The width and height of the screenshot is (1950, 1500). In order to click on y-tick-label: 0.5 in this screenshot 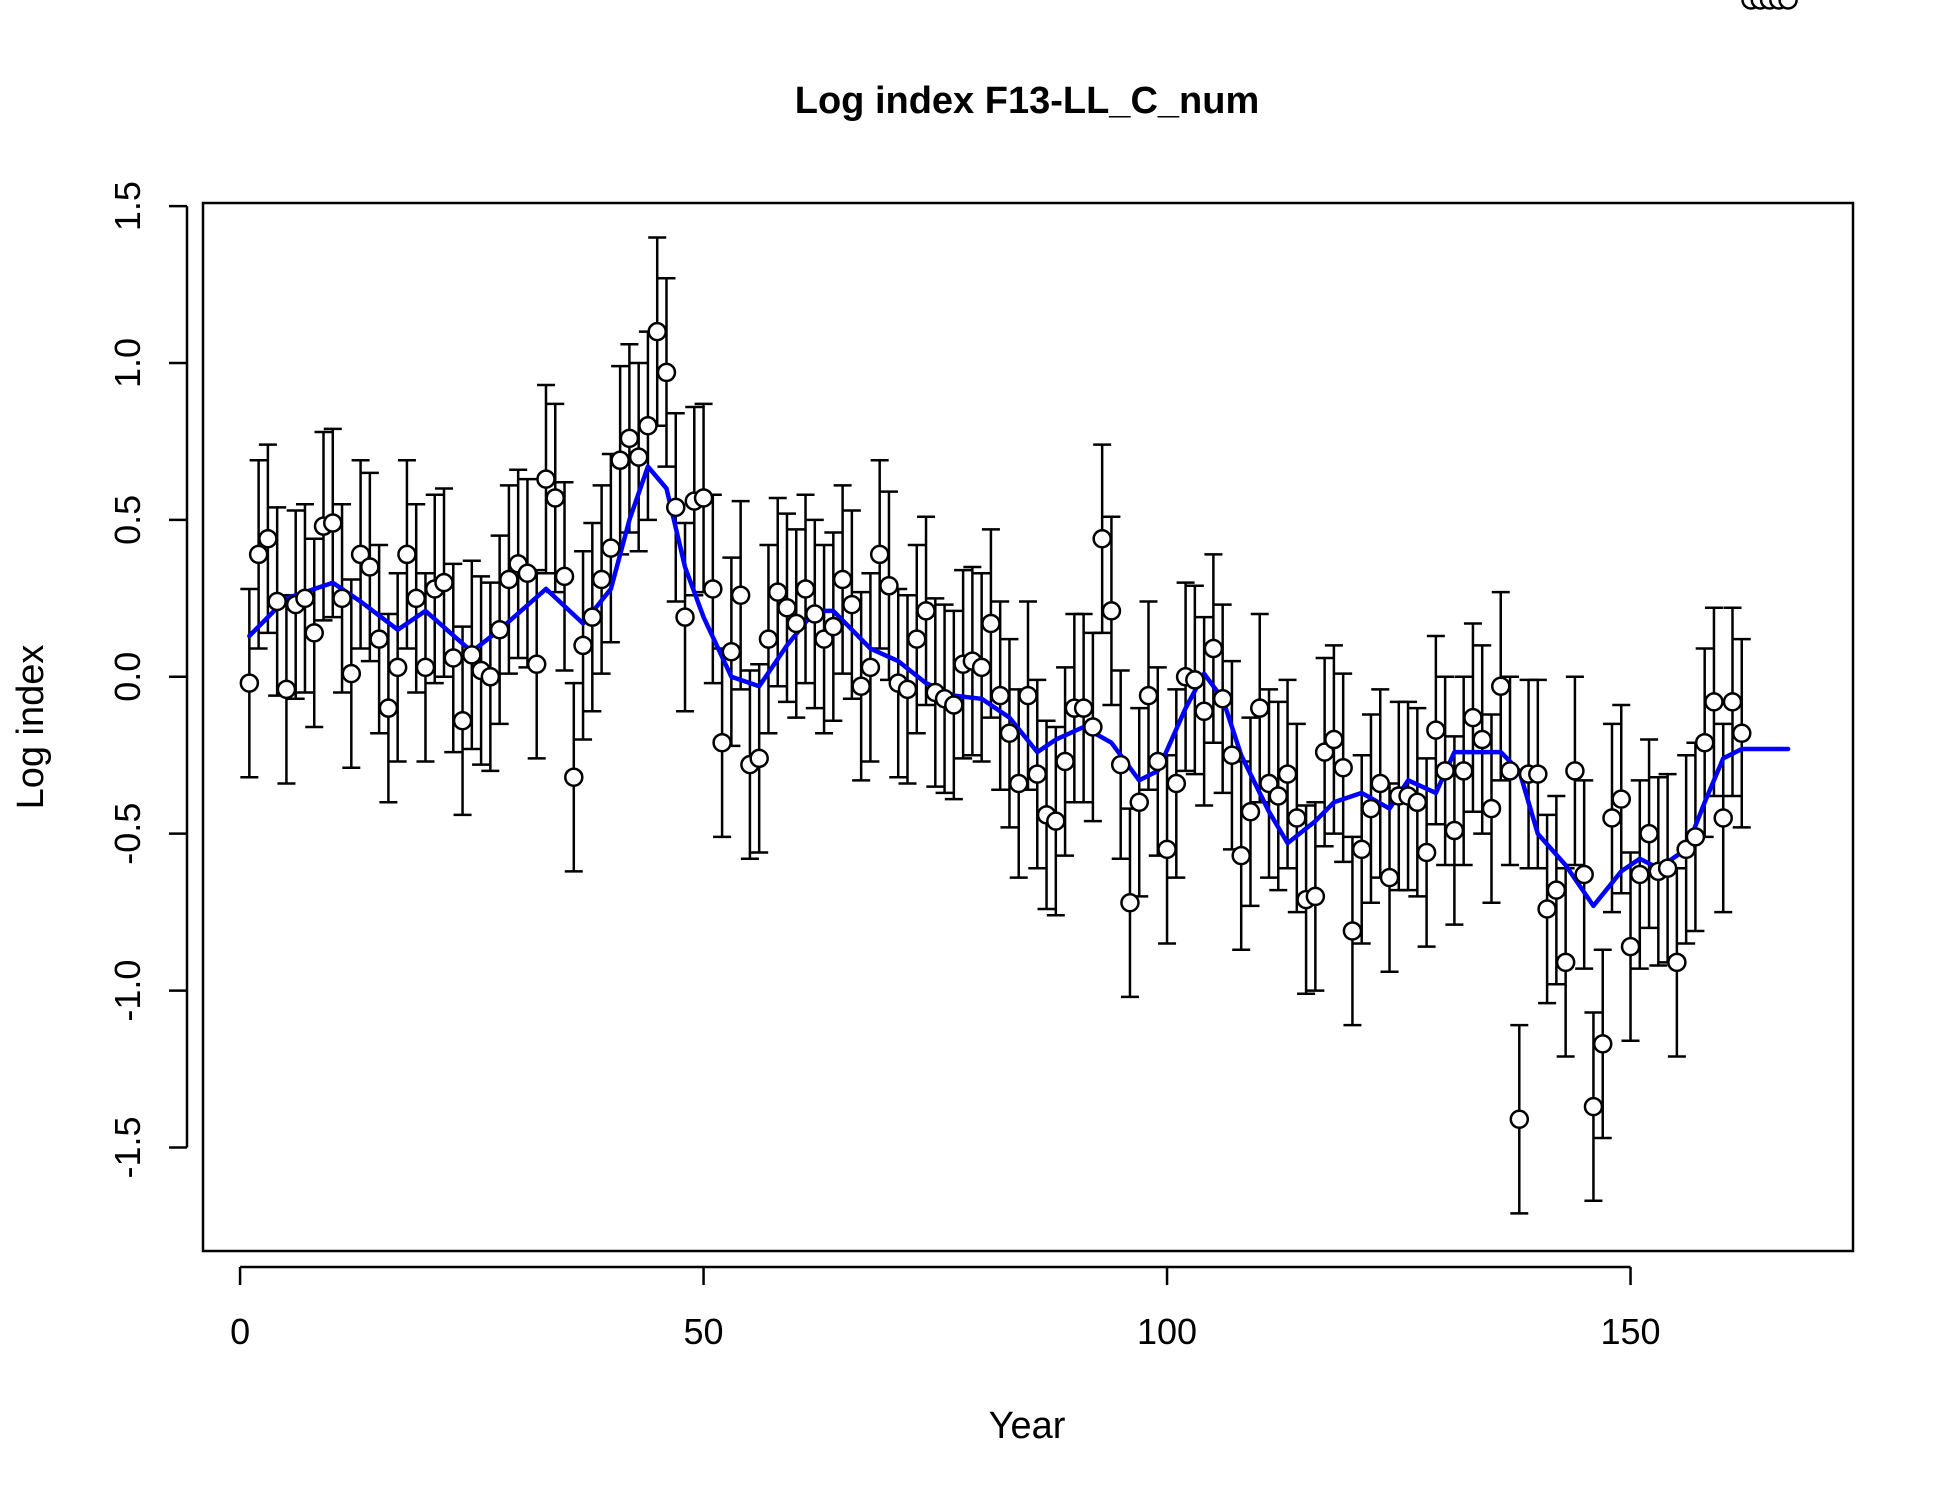, I will do `click(127, 520)`.